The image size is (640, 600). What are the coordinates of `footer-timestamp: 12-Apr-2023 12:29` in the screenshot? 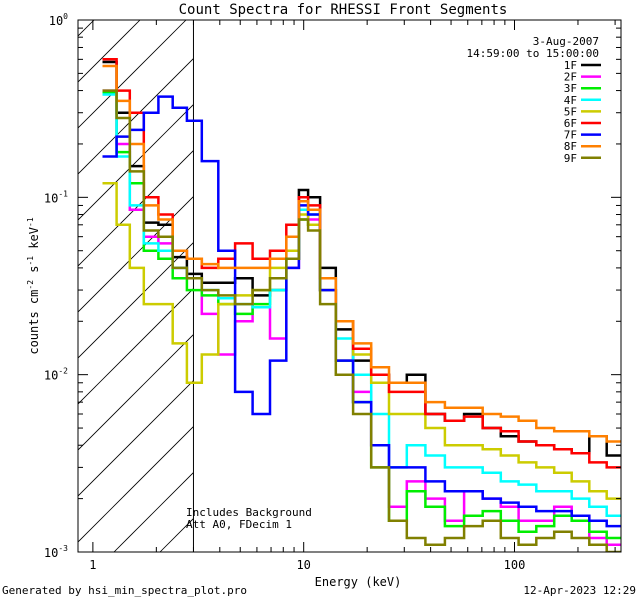 It's located at (579, 590).